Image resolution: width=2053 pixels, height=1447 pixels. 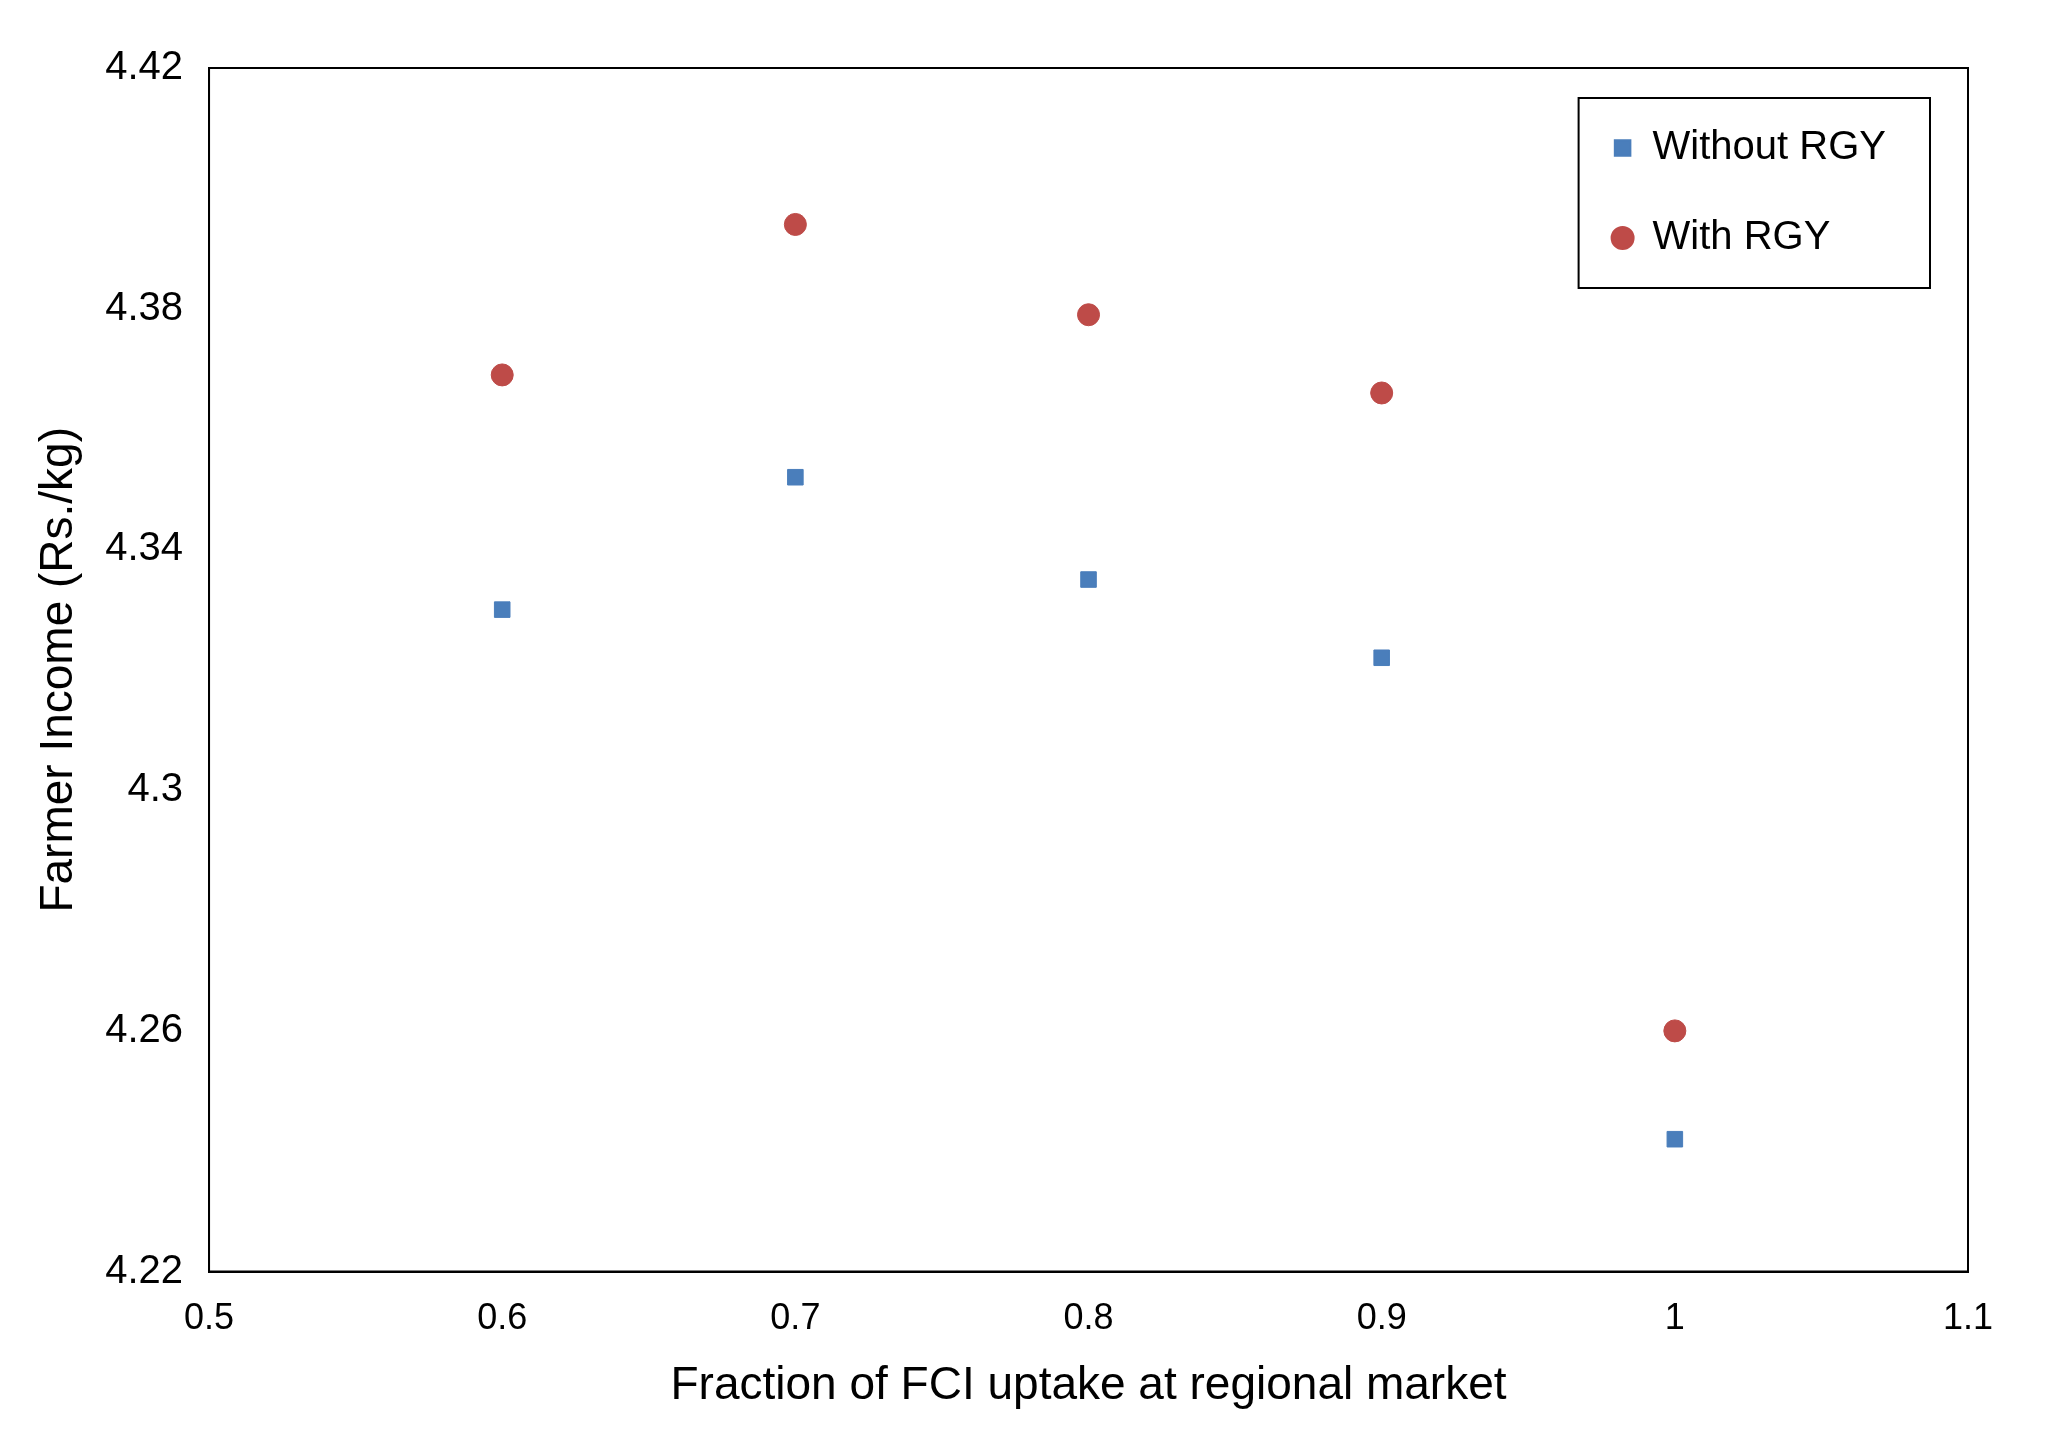 I want to click on y-tick-label: 4.3, so click(x=155, y=787).